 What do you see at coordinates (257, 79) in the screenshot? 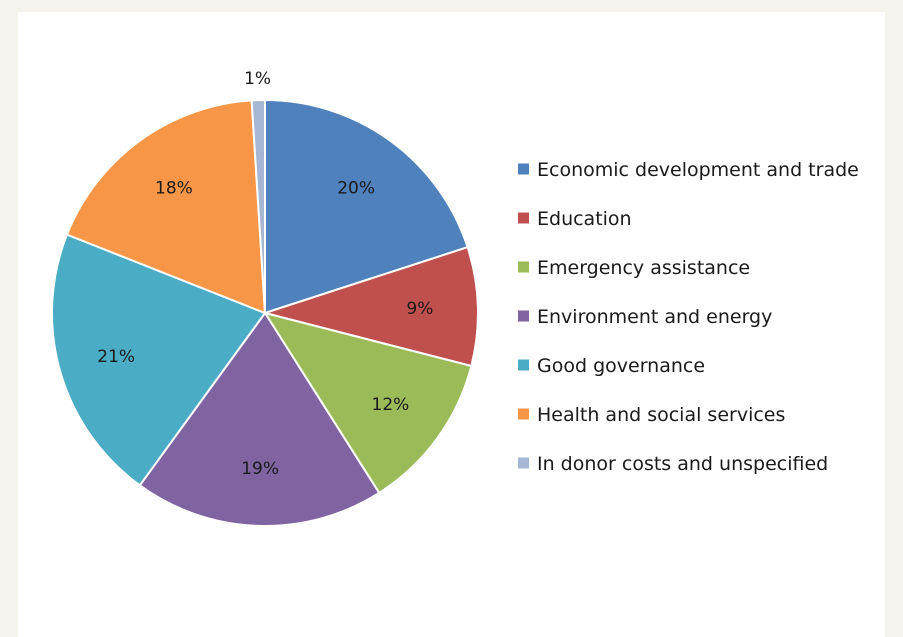
I see `pie-label-in-donor-costs-and-unspecified: 1%` at bounding box center [257, 79].